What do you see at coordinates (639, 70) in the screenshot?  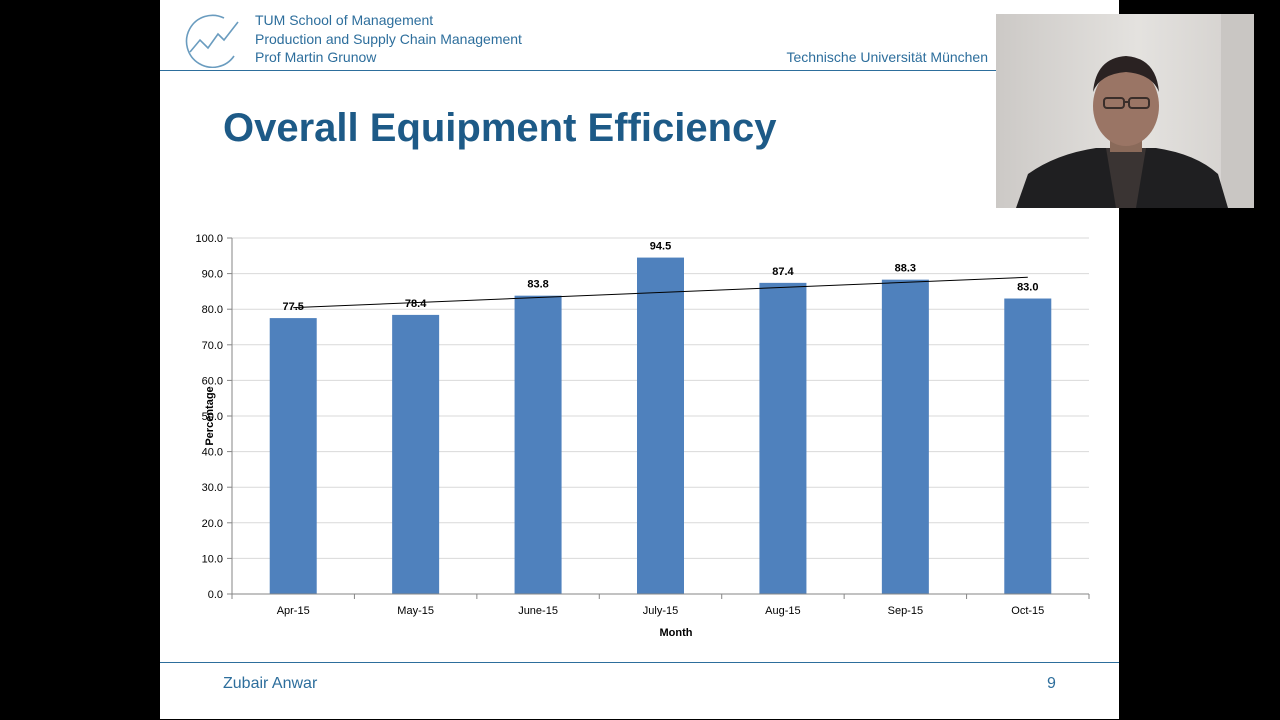 I see `header-divider` at bounding box center [639, 70].